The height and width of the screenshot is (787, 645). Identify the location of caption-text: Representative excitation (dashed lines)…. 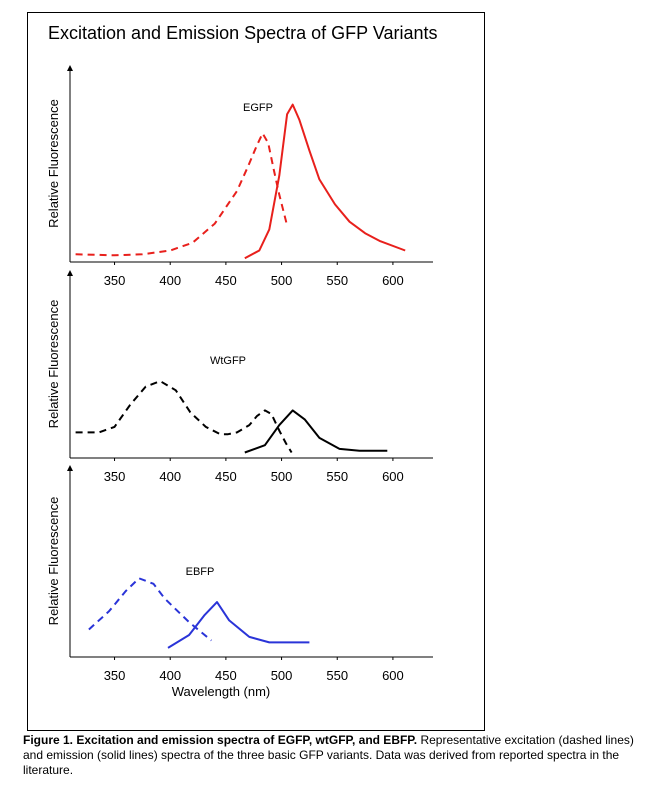
(328, 755).